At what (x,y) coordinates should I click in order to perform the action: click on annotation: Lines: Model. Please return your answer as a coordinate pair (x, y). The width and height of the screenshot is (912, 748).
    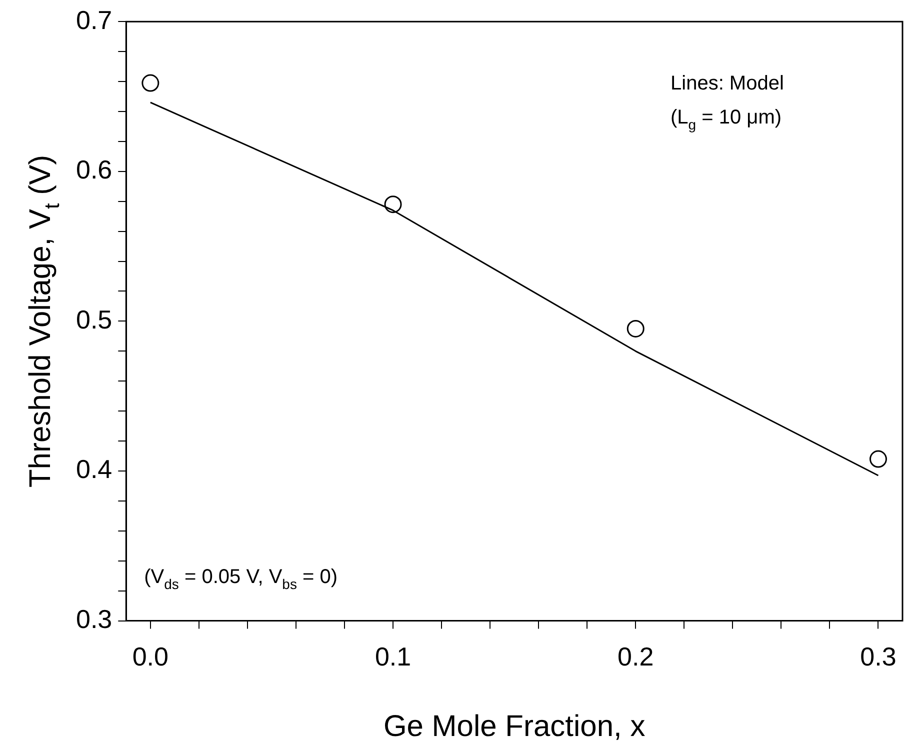
    Looking at the image, I should click on (727, 83).